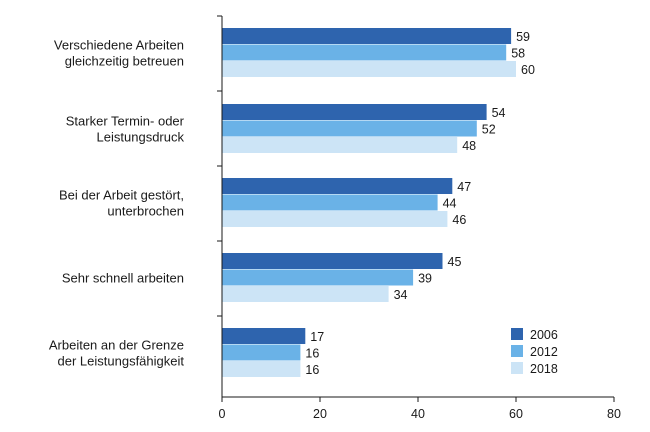 Image resolution: width=650 pixels, height=432 pixels. I want to click on category-label: der Leistungsfähigkeit, so click(121, 360).